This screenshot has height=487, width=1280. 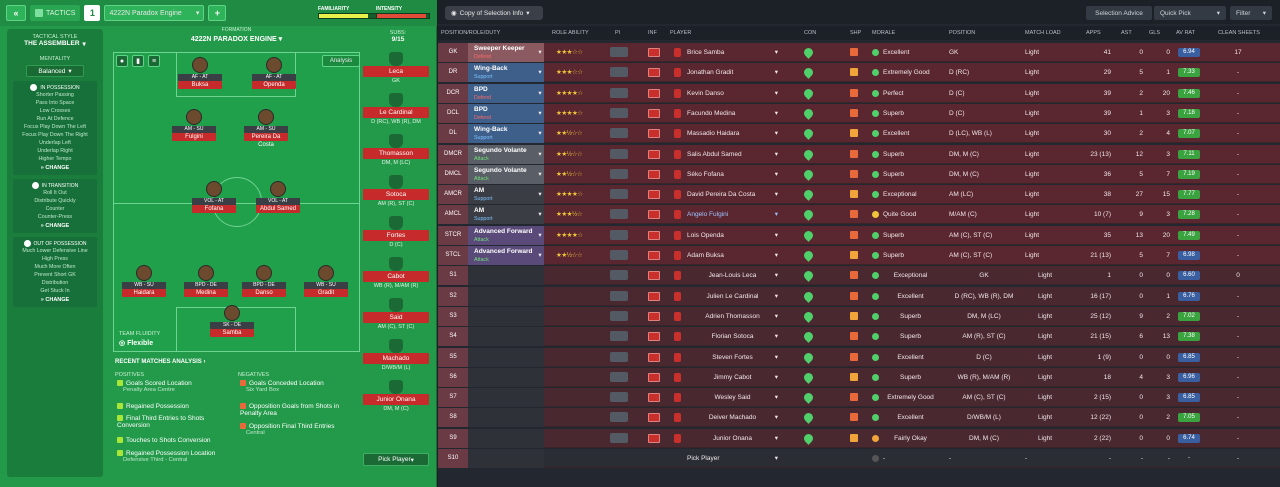 I want to click on header-match-load: MATCH LOAD, so click(x=1043, y=33).